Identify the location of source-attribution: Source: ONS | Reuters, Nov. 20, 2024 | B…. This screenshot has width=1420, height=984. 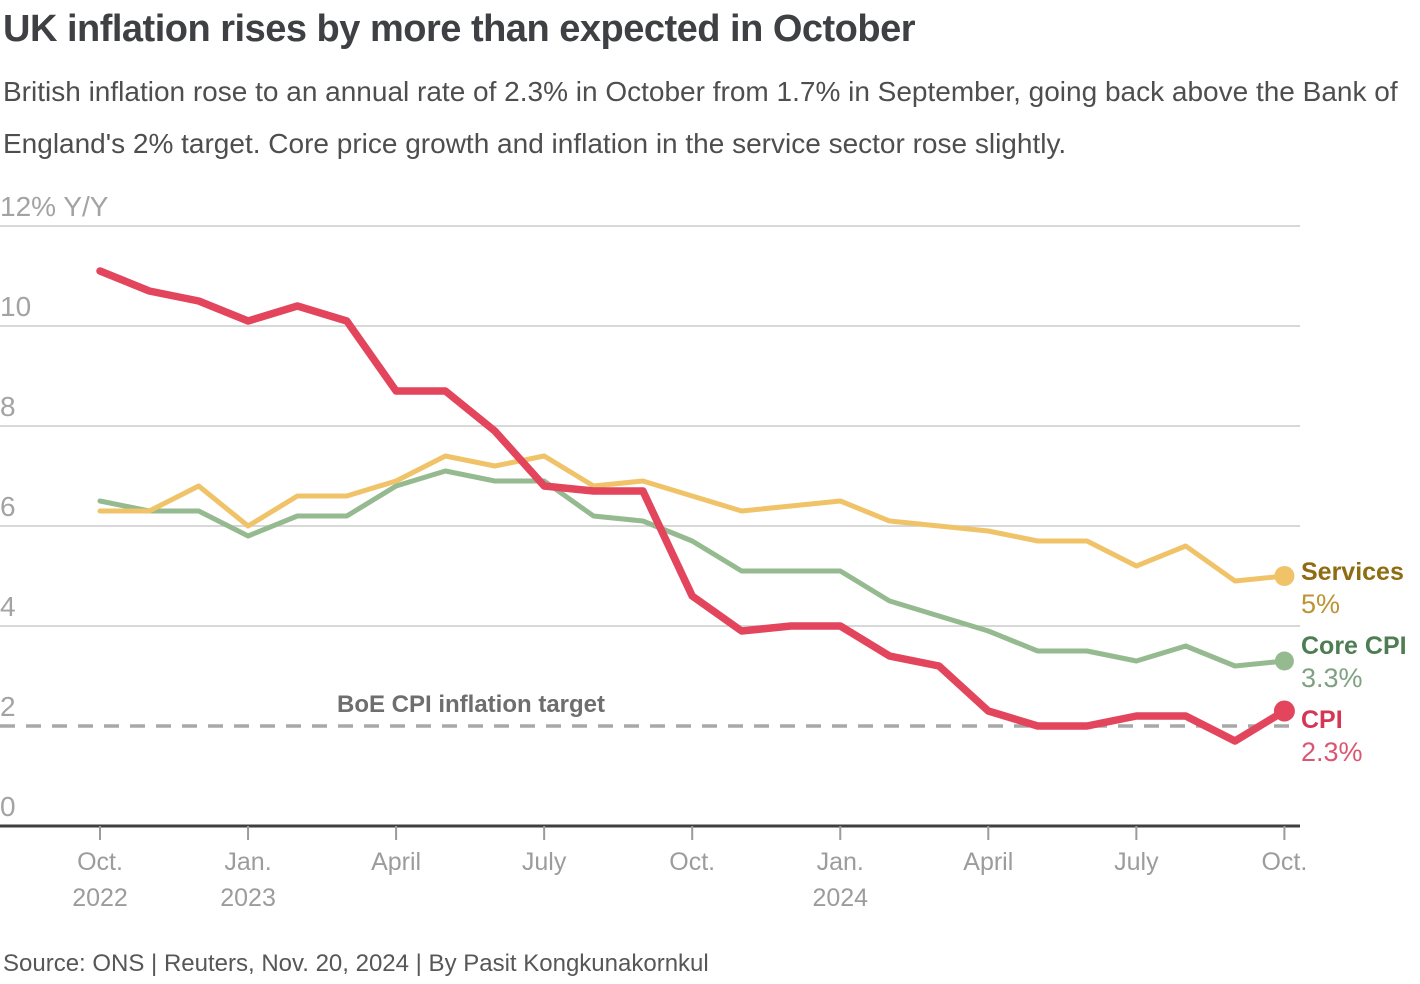
(356, 963).